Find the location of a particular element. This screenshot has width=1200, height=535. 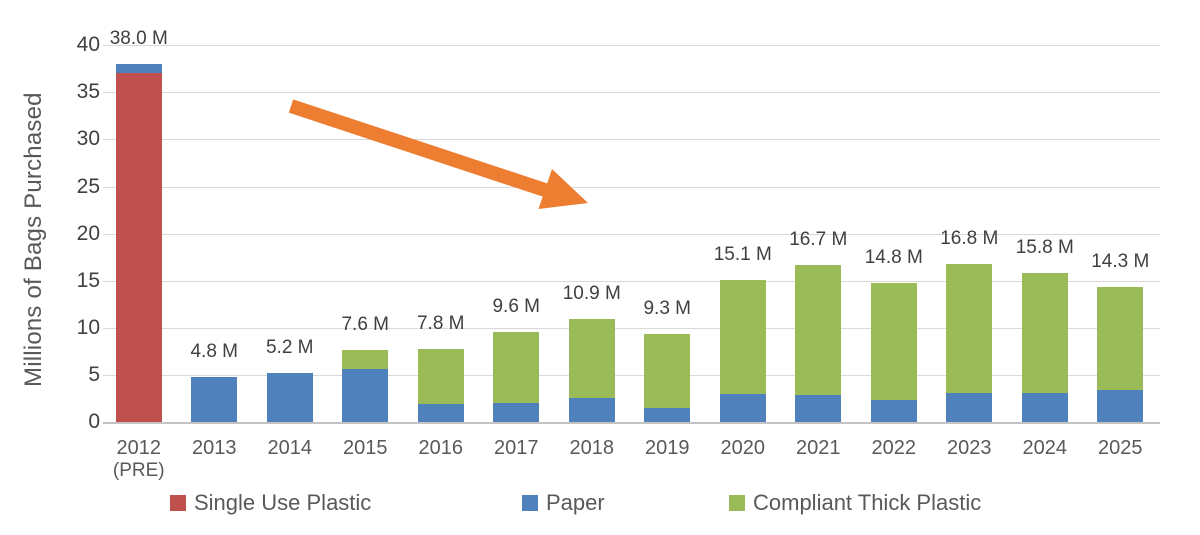

bar-total-label-2019: 9.3 M is located at coordinates (667, 309).